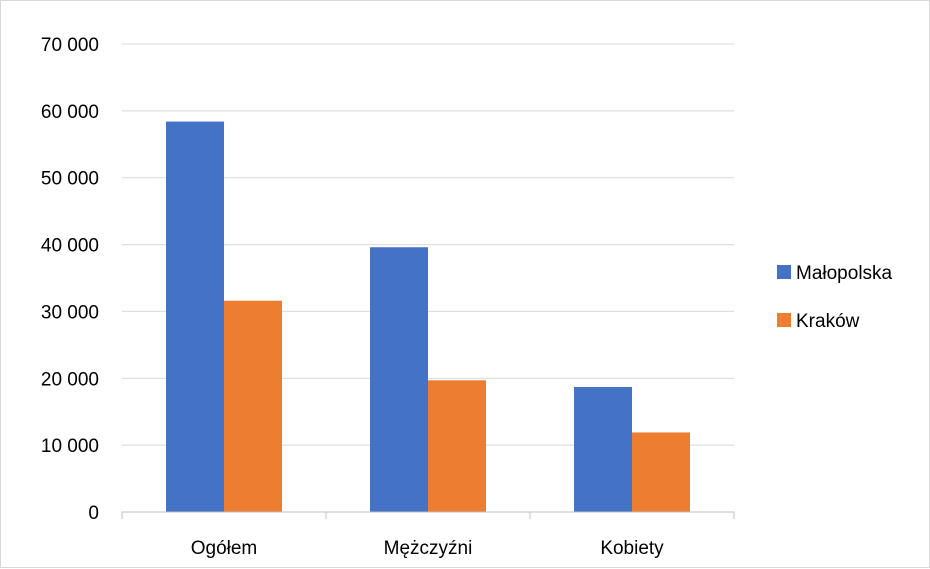 The width and height of the screenshot is (930, 569). What do you see at coordinates (70, 246) in the screenshot?
I see `y-tick-label: 40 000` at bounding box center [70, 246].